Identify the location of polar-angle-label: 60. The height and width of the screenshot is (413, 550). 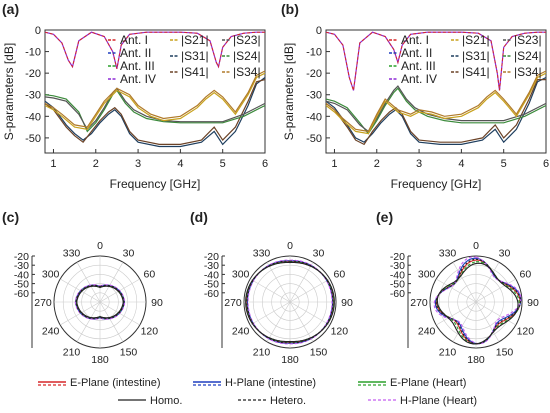
(150, 275).